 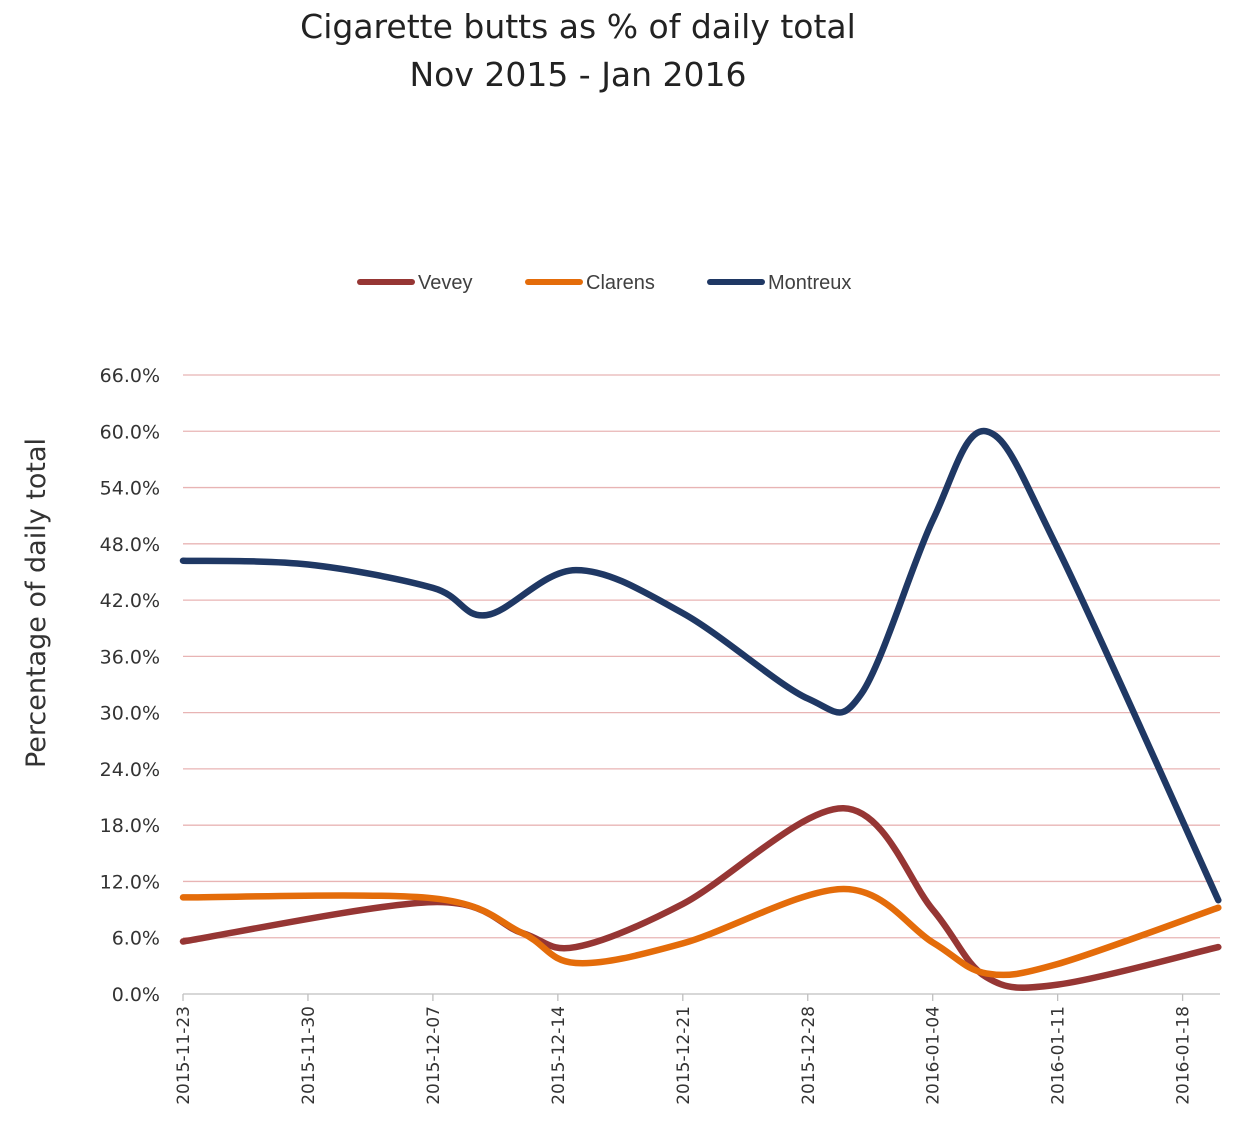 What do you see at coordinates (578, 26) in the screenshot?
I see `chart-title: Cigarette butts as % of daily total` at bounding box center [578, 26].